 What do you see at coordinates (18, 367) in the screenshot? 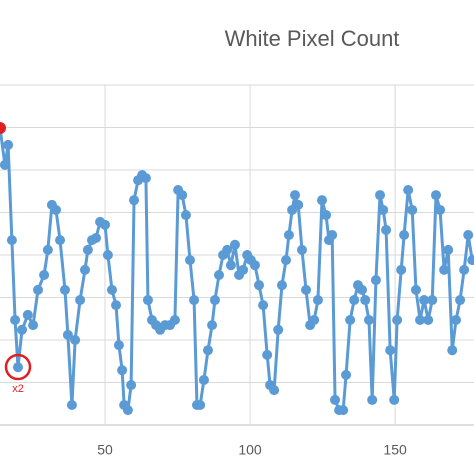
I see `highlight-ring` at bounding box center [18, 367].